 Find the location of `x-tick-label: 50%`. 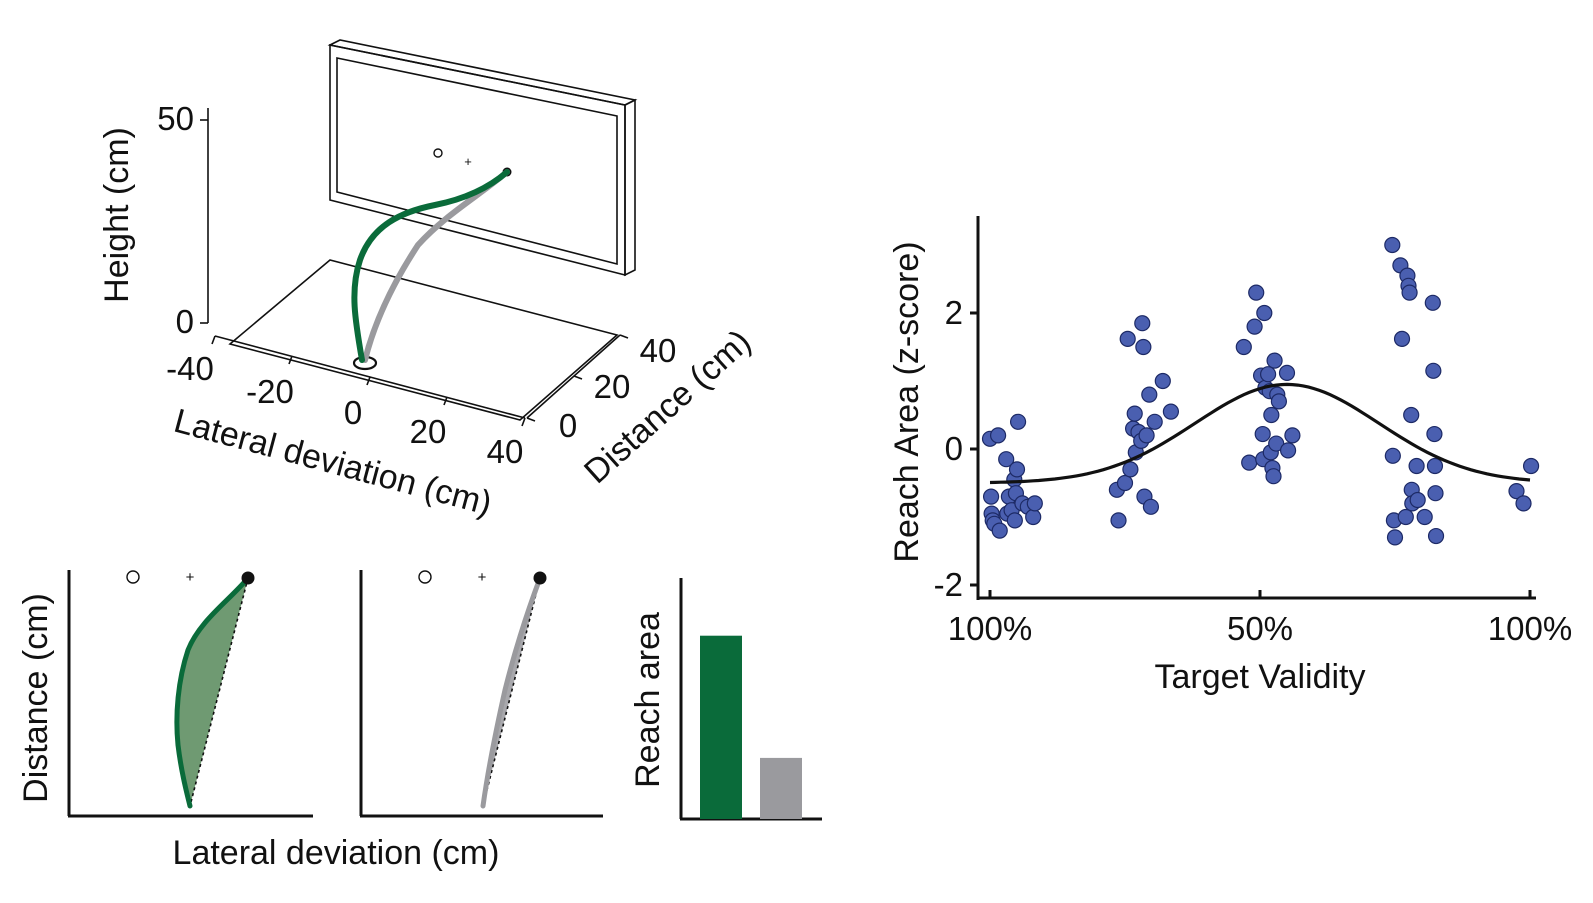

x-tick-label: 50% is located at coordinates (1260, 628).